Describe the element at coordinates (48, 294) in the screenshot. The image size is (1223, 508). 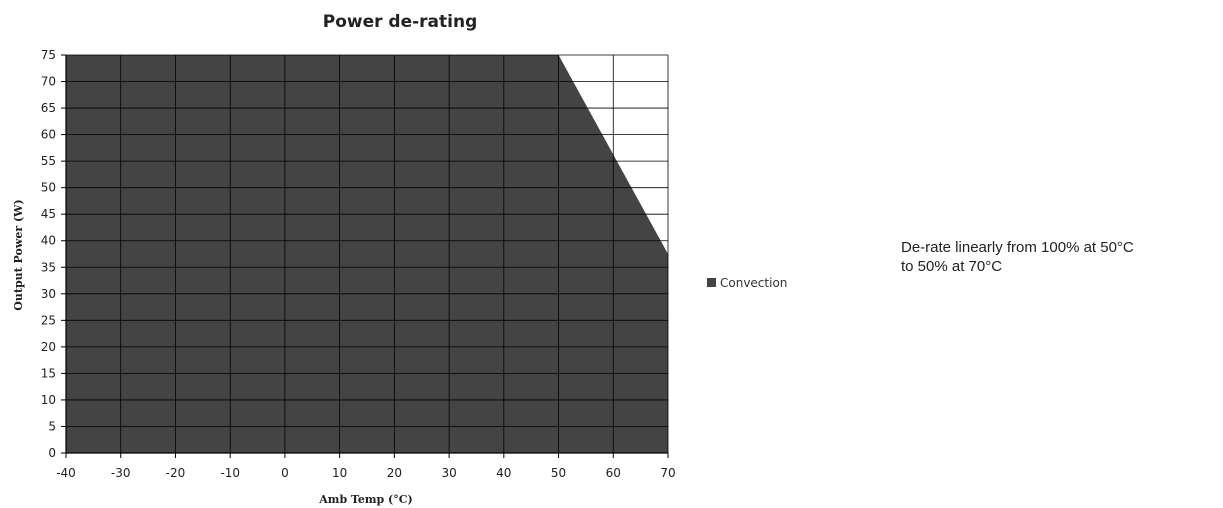
I see `y-tick-label: 30` at that location.